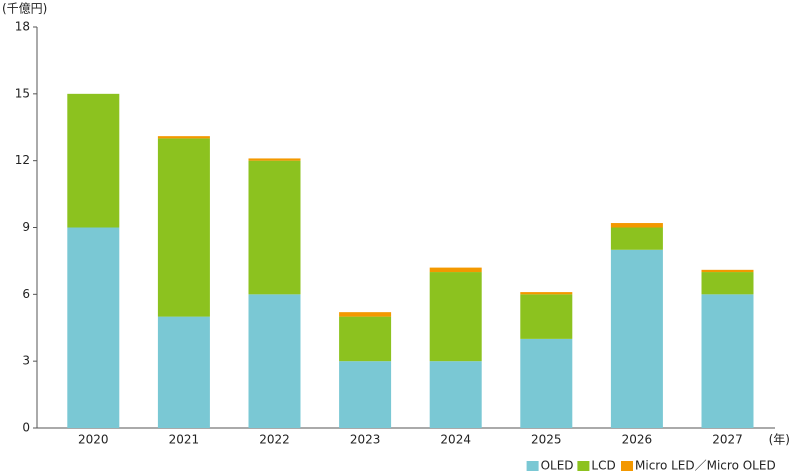 Image resolution: width=791 pixels, height=476 pixels. Describe the element at coordinates (184, 440) in the screenshot. I see `x-tick-label: 2021` at that location.